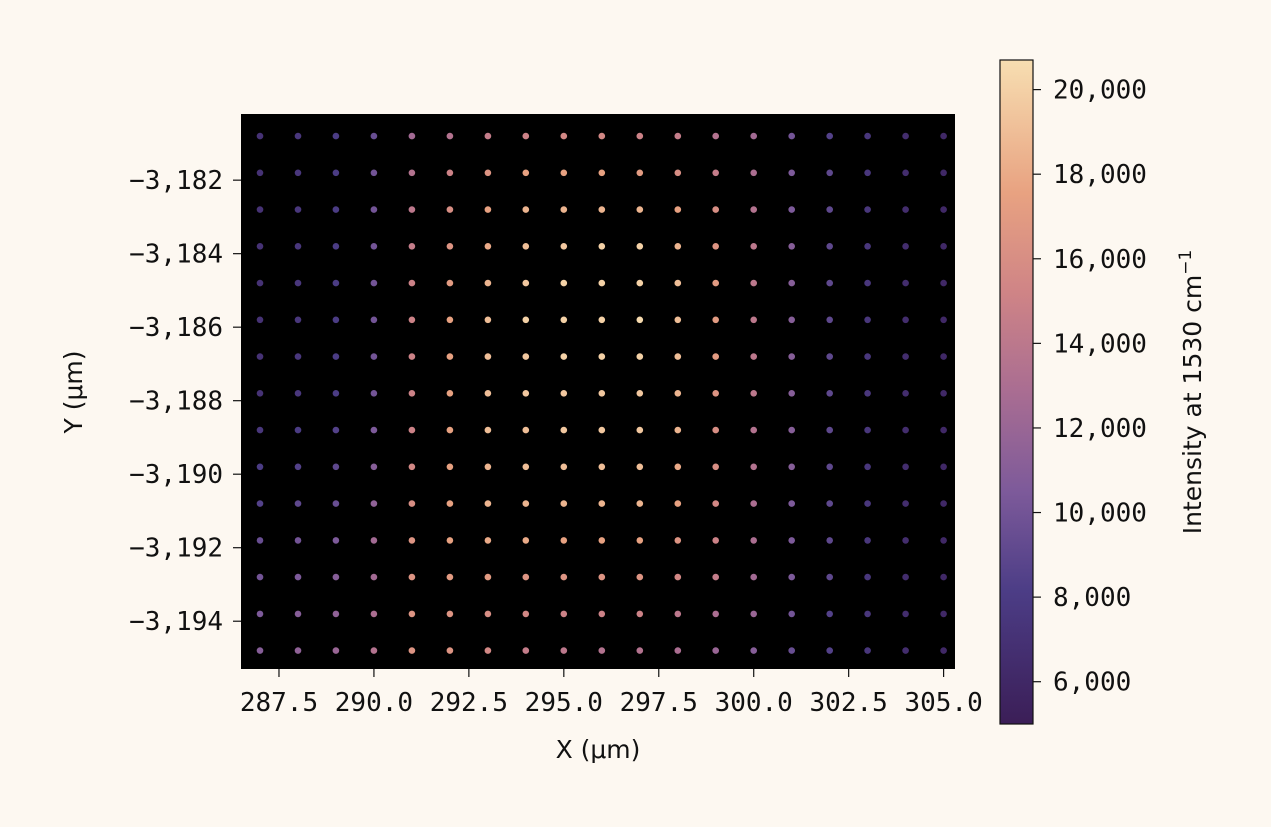 The image size is (1271, 827). Describe the element at coordinates (469, 703) in the screenshot. I see `x-tick-label: 292.5` at that location.